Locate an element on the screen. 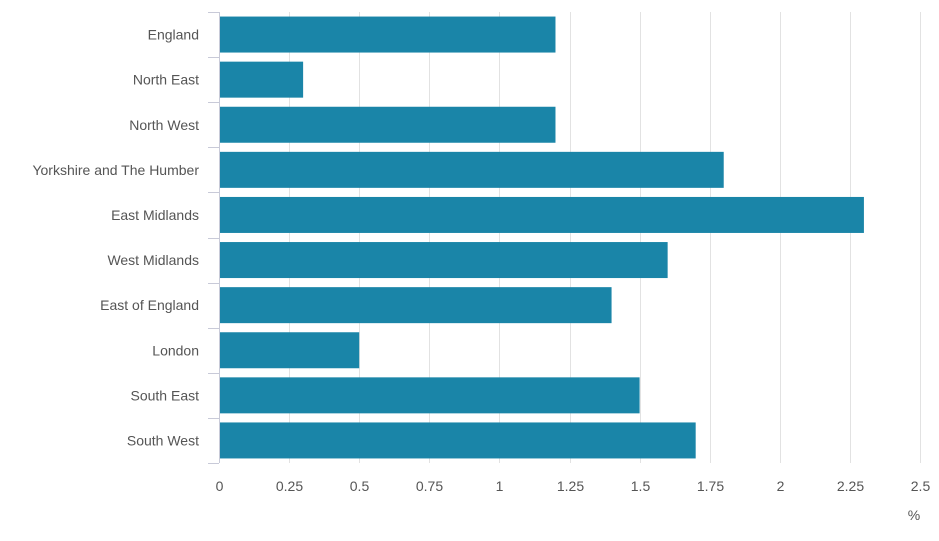 Image resolution: width=939 pixels, height=541 pixels. x-tick-label: 0.25 is located at coordinates (289, 486).